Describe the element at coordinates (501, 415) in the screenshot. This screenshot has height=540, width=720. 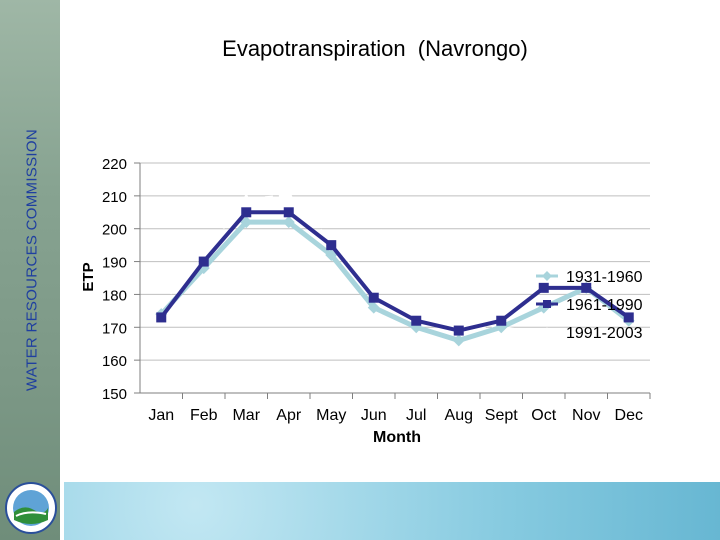
I see `x-tick-label: Sept` at that location.